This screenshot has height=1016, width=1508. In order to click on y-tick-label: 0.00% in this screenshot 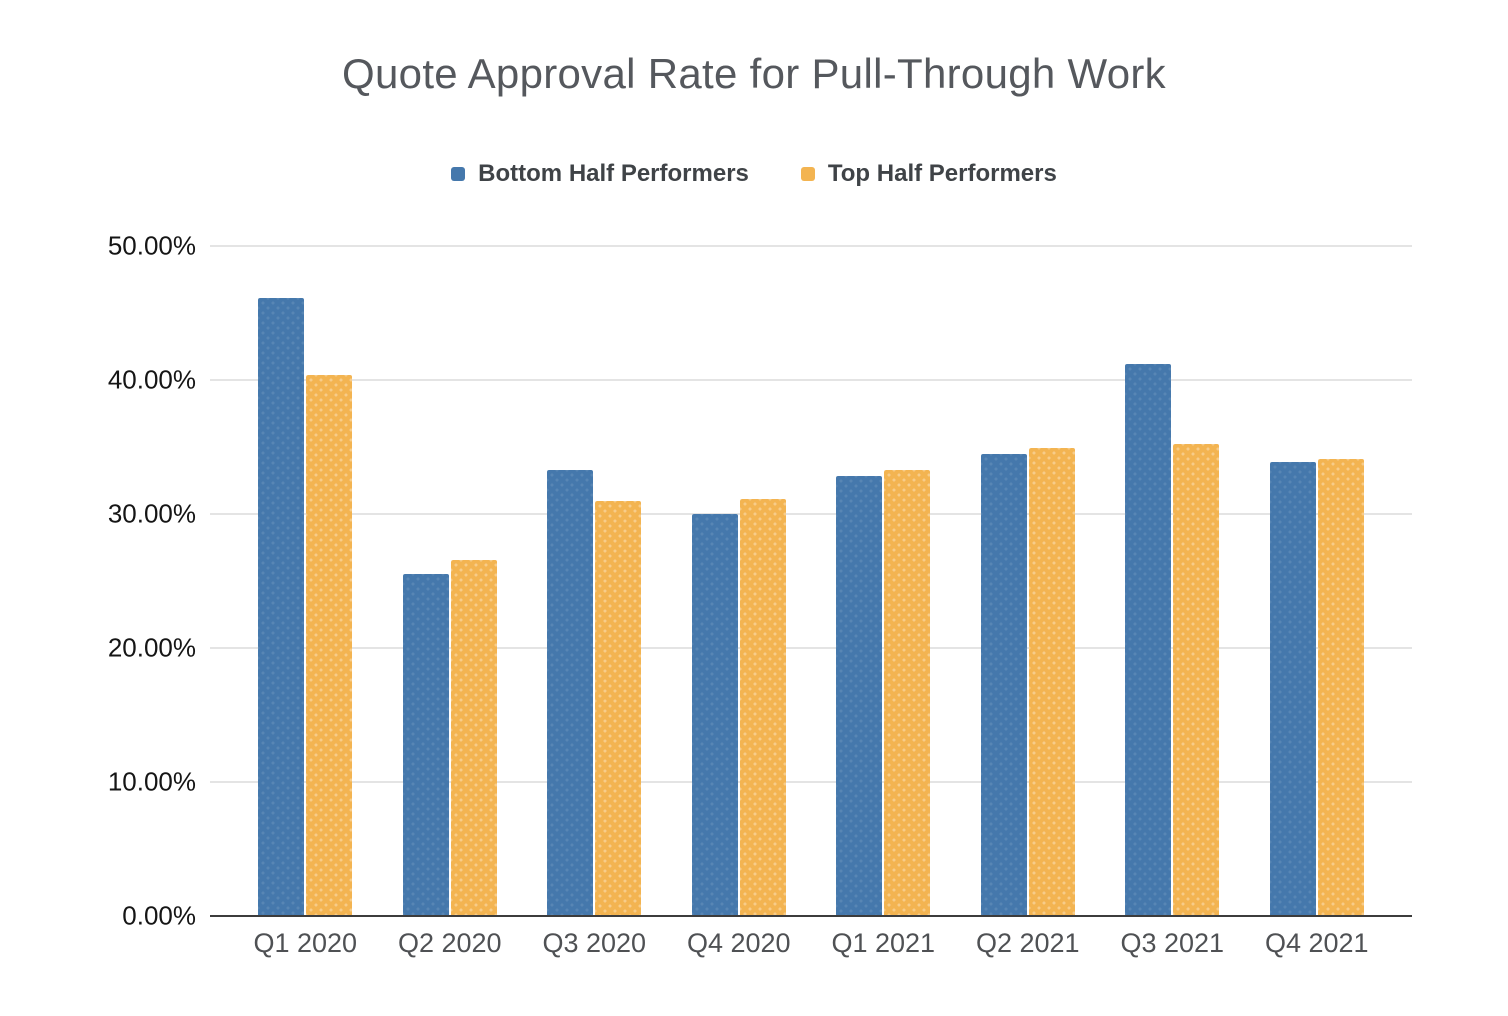, I will do `click(159, 915)`.